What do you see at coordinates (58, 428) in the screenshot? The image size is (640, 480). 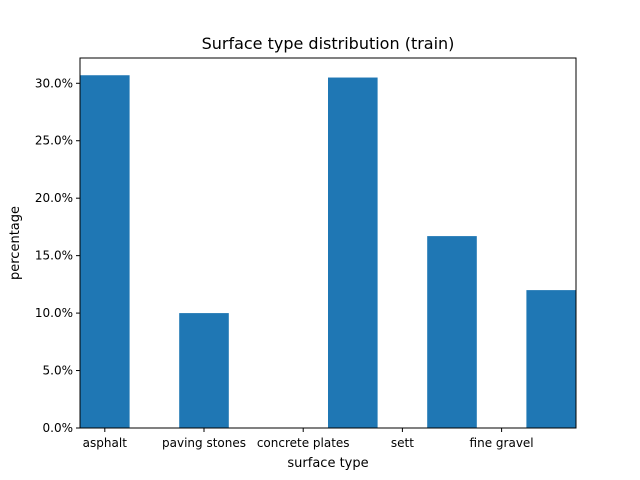 I see `y-tick-label: 0.0%` at bounding box center [58, 428].